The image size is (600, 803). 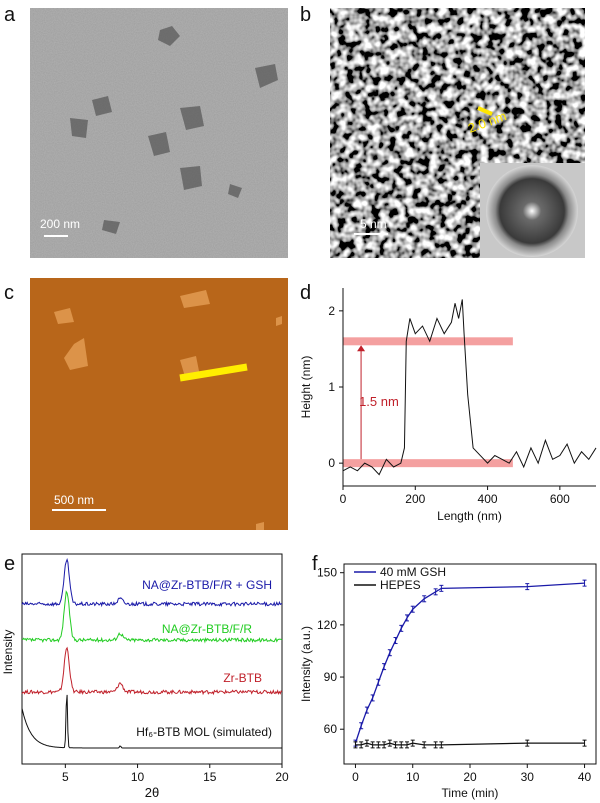 What do you see at coordinates (331, 729) in the screenshot?
I see `y-tick-label-f: 60` at bounding box center [331, 729].